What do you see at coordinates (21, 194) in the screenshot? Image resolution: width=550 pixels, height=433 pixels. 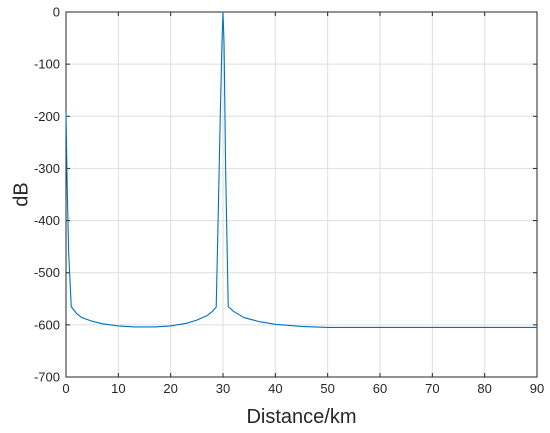 I see `y-axis-title: dB` at bounding box center [21, 194].